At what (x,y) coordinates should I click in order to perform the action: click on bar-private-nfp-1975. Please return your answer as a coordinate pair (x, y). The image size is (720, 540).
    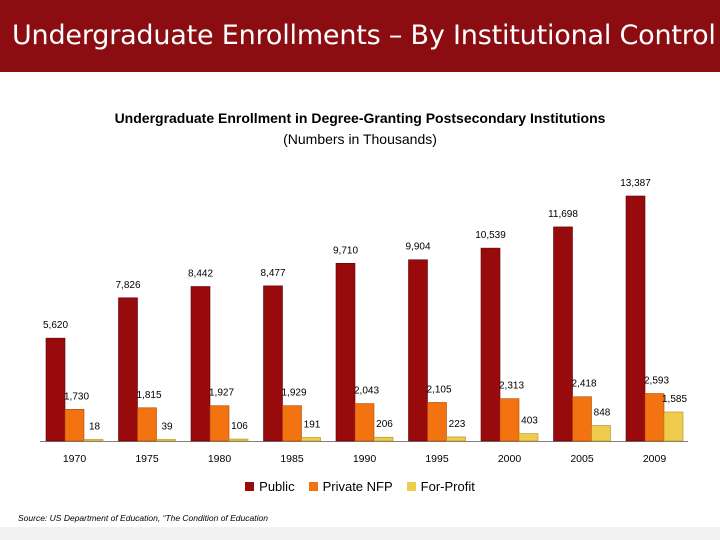
    Looking at the image, I should click on (147, 424).